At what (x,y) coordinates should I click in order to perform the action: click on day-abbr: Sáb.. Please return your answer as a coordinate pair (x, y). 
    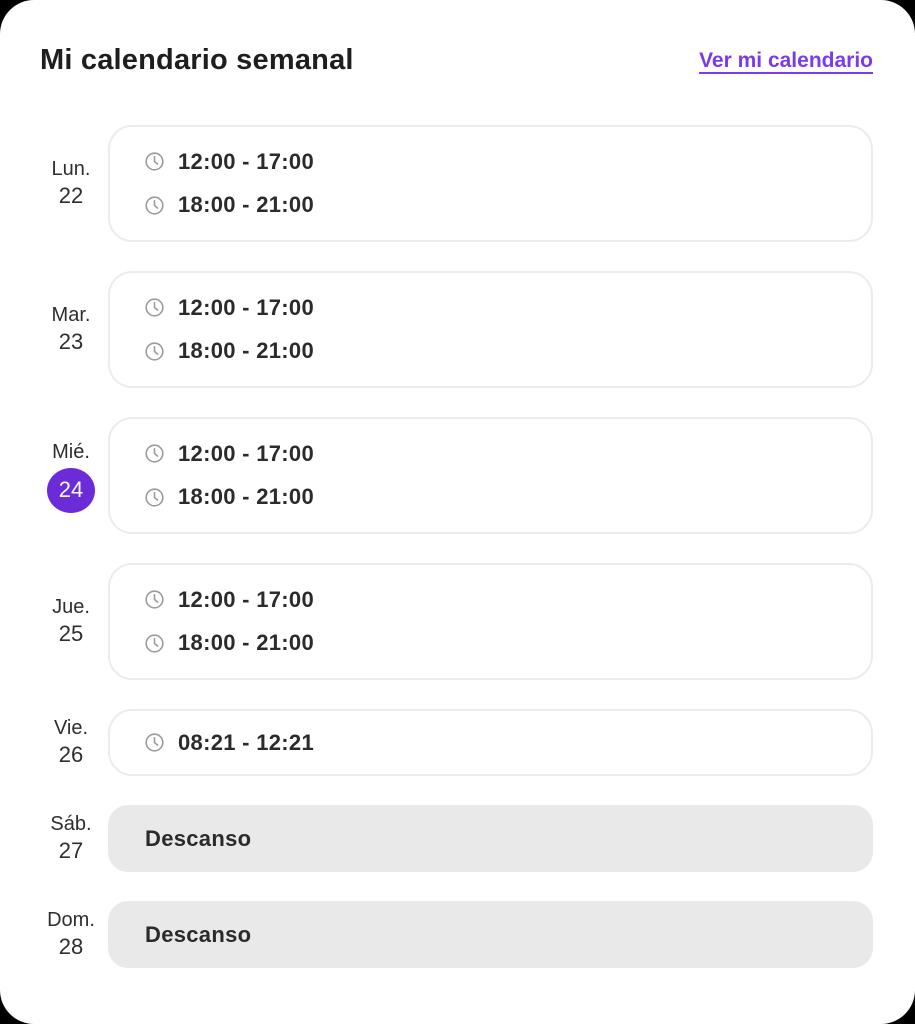
    Looking at the image, I should click on (71, 824).